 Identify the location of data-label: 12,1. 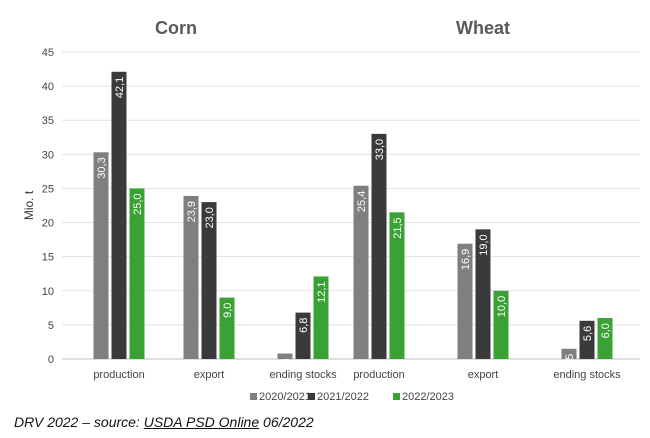
(322, 291).